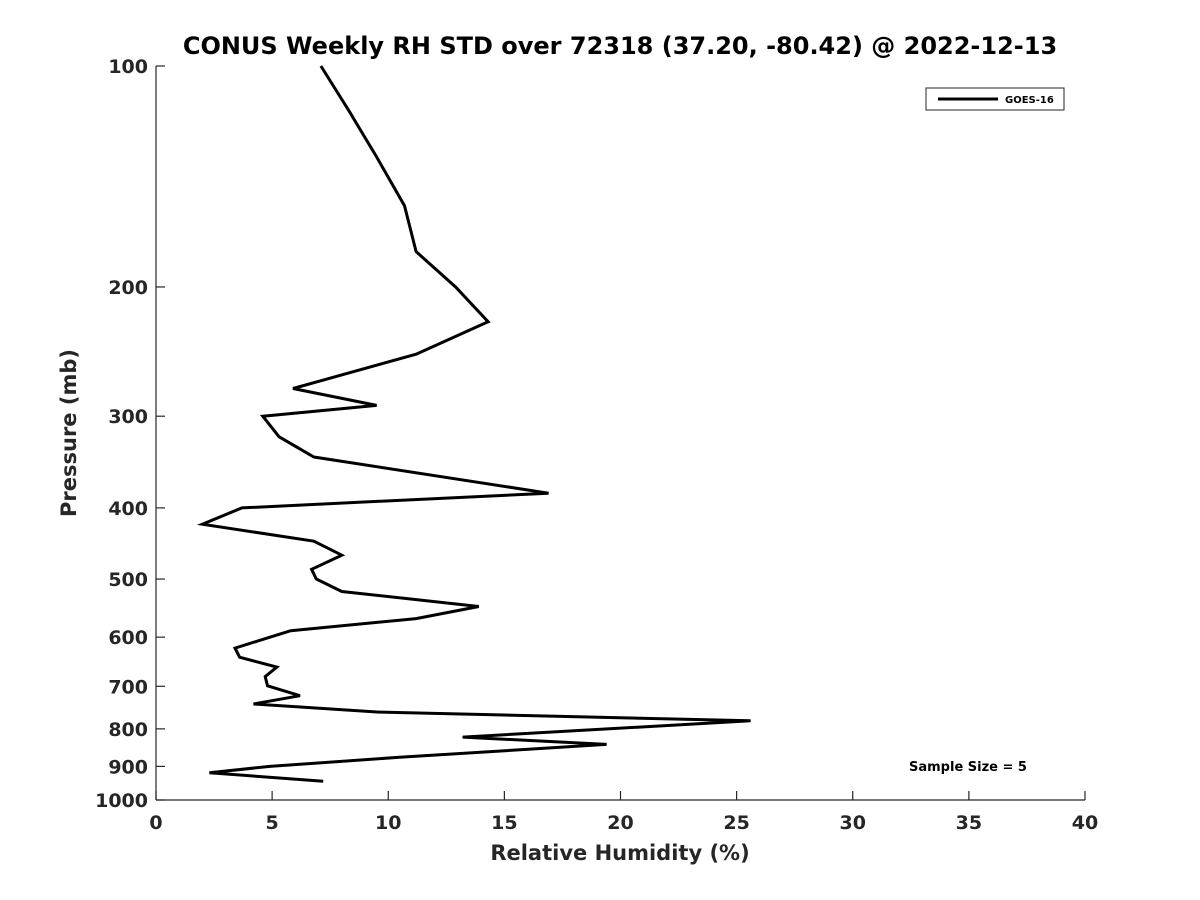 This screenshot has width=1200, height=900. Describe the element at coordinates (128, 67) in the screenshot. I see `y-tick-label: 100` at that location.